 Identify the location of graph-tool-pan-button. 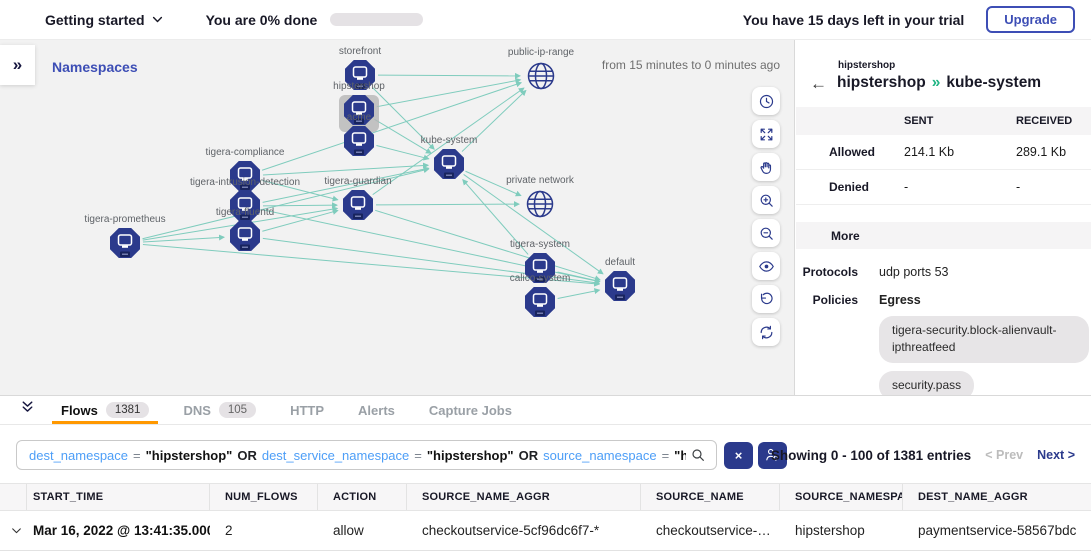
(766, 167).